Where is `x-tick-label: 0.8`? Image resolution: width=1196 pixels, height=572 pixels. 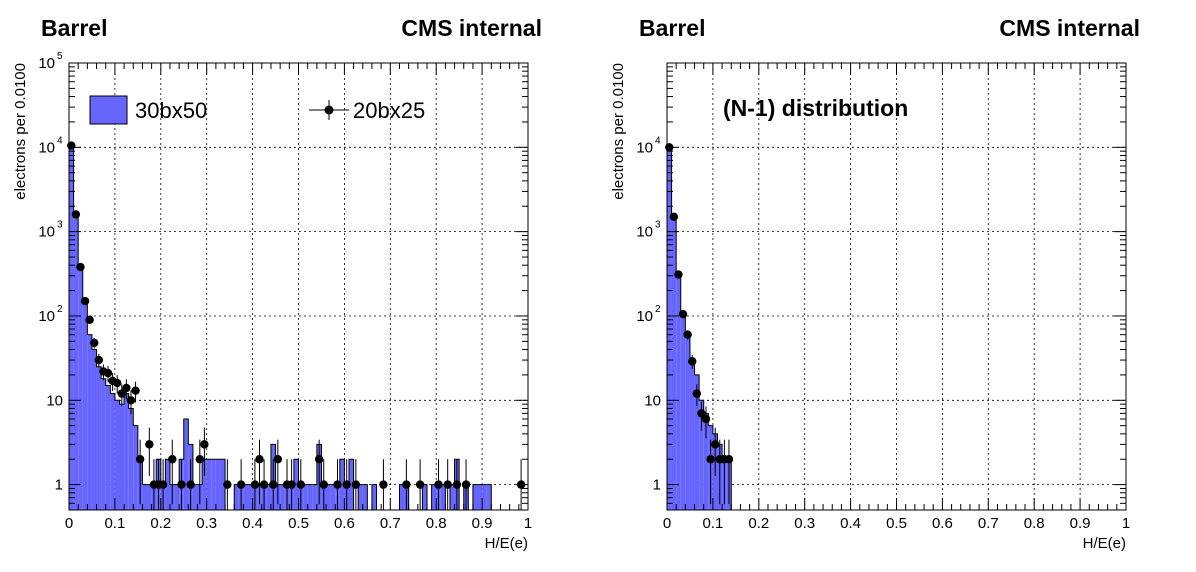
x-tick-label: 0.8 is located at coordinates (1034, 523).